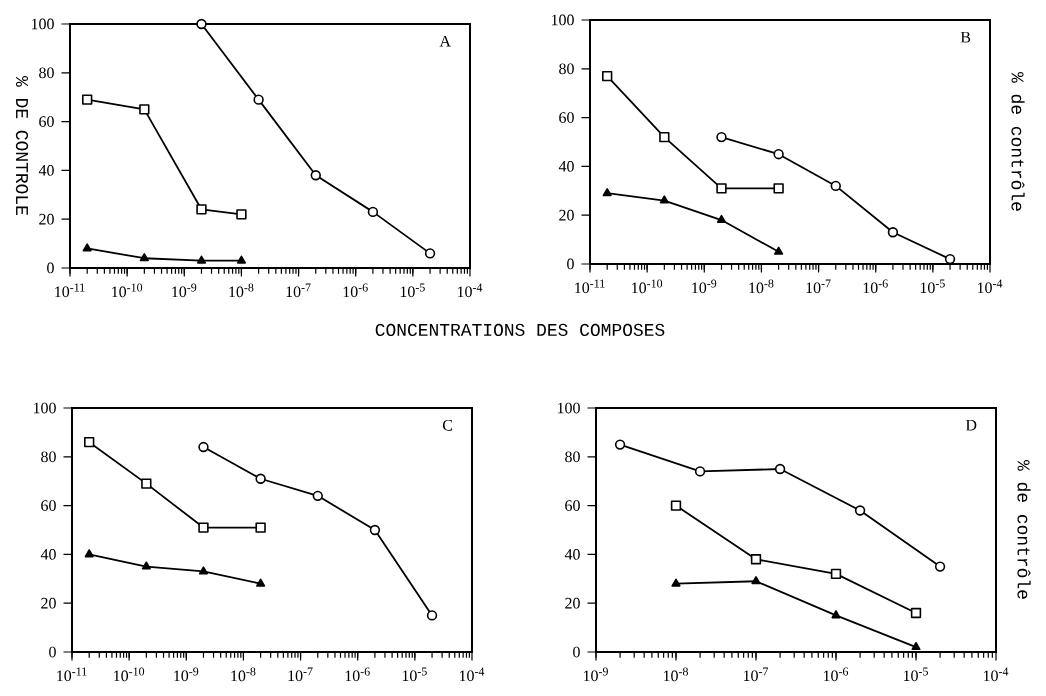 The image size is (1046, 696). I want to click on annotation: A, so click(445, 41).